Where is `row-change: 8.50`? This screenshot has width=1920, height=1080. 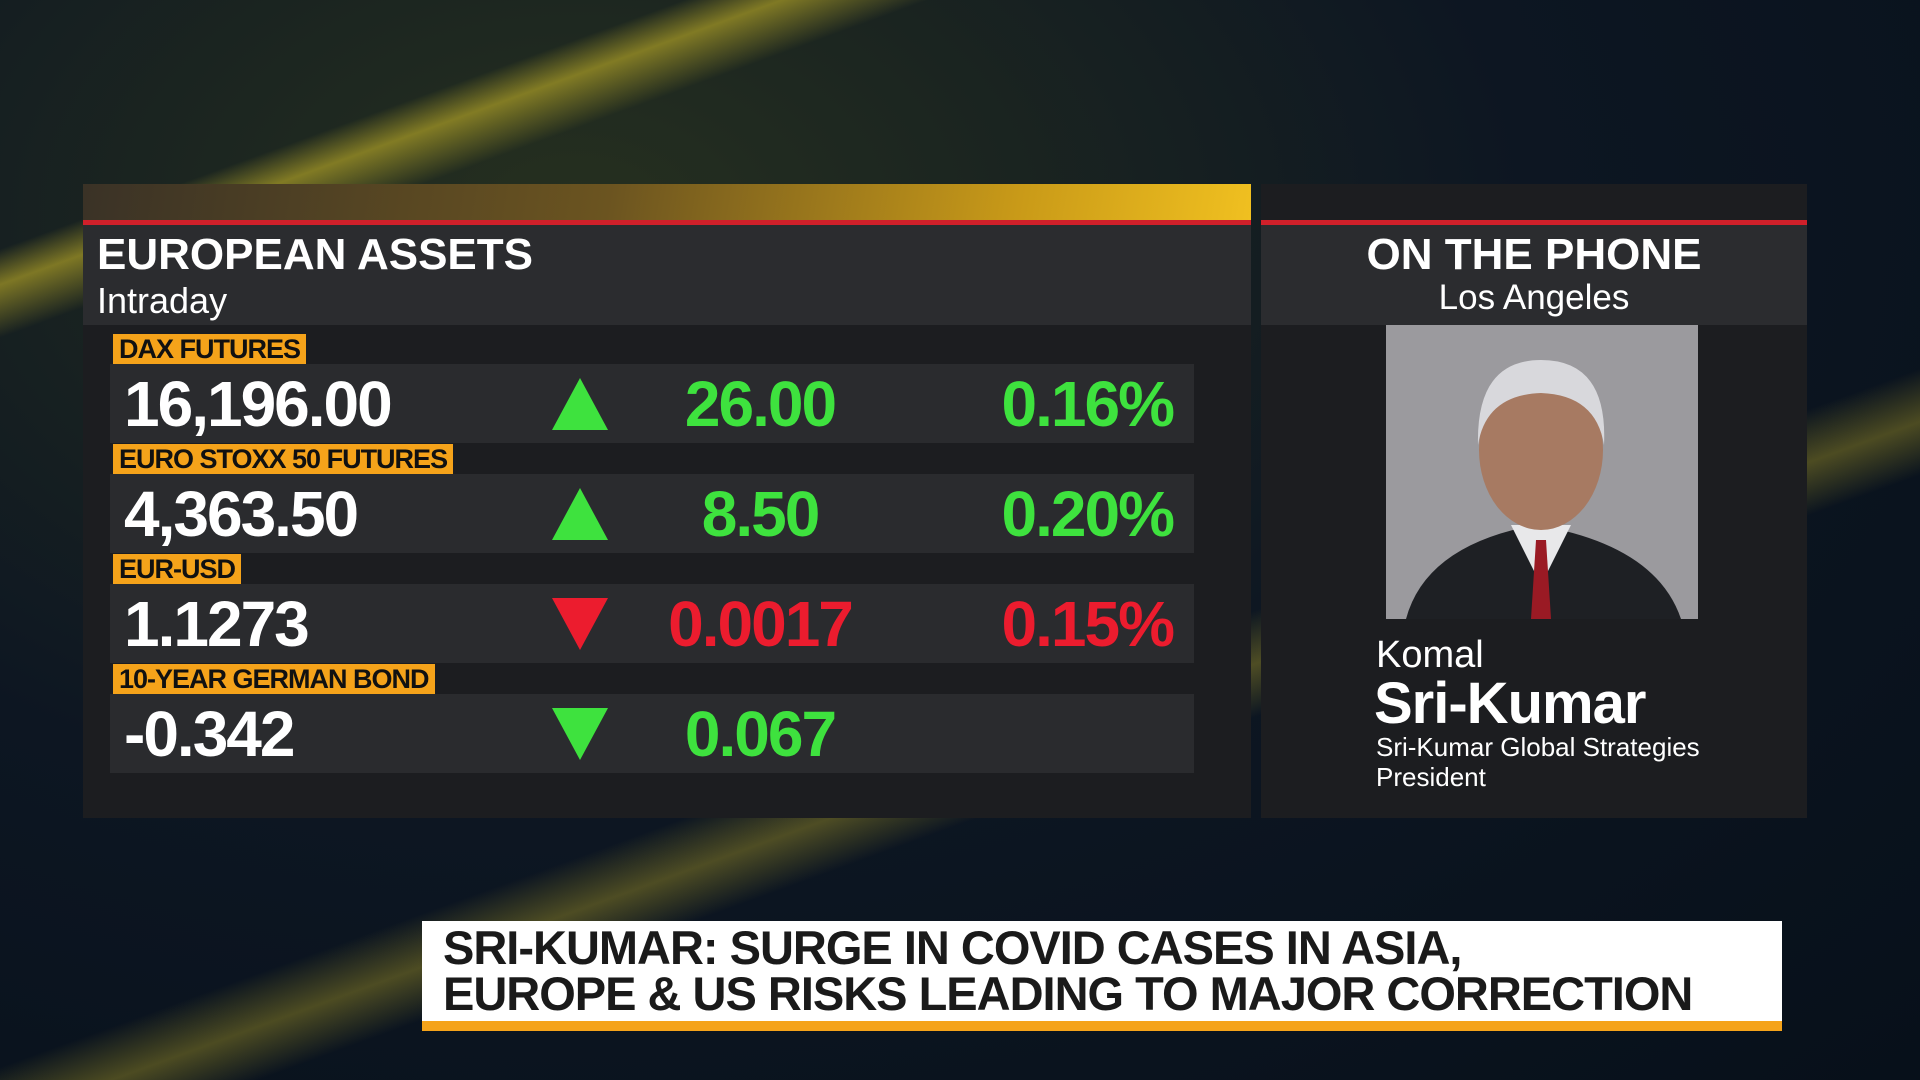 row-change: 8.50 is located at coordinates (761, 514).